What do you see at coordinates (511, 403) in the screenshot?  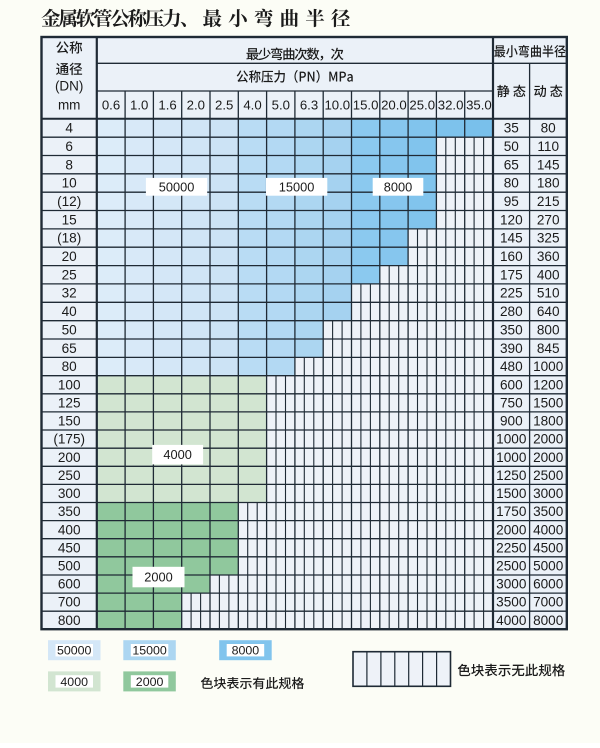 I see `svg-text: 750` at bounding box center [511, 403].